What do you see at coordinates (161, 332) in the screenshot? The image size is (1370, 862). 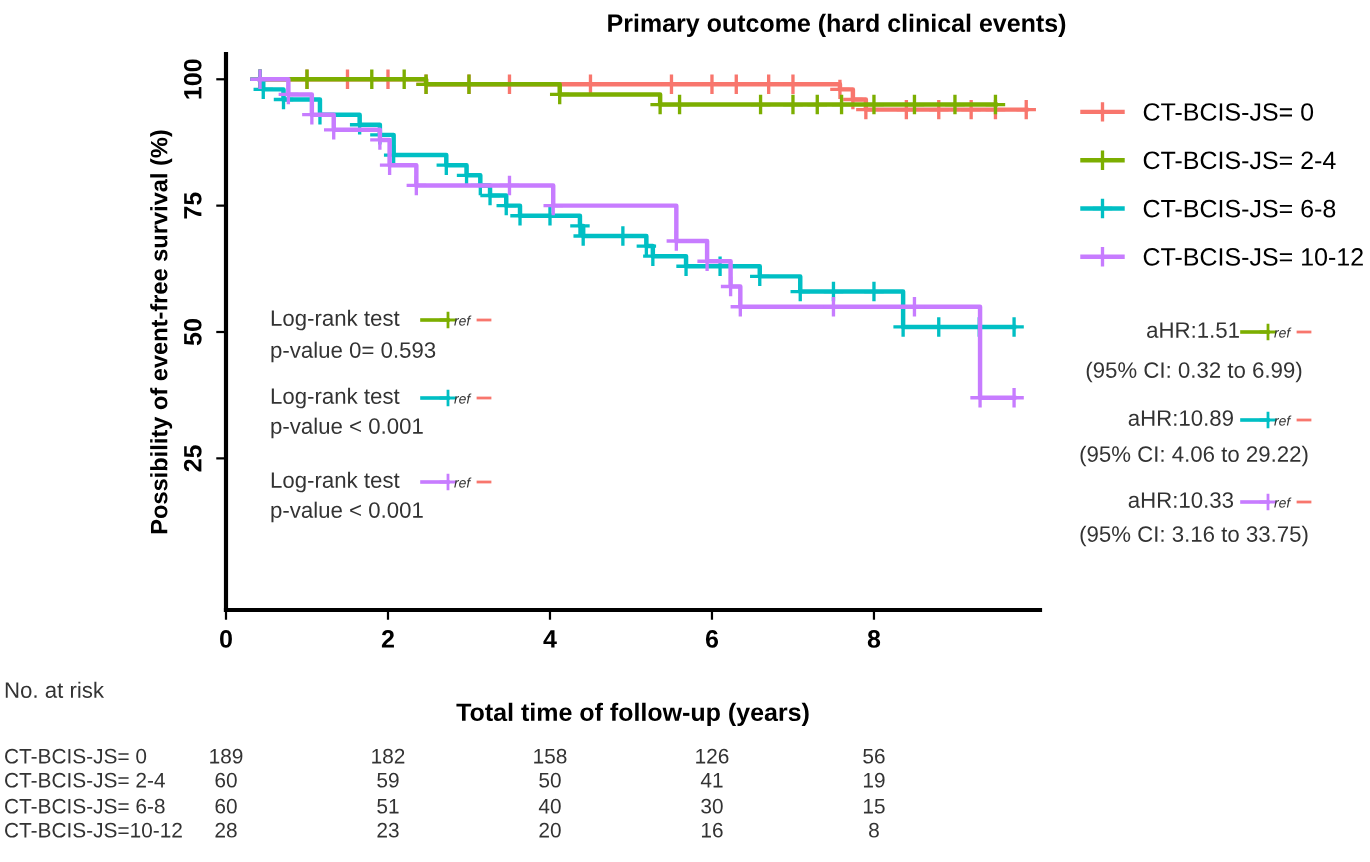 I see `y-axis-title: Possibility of event-free survival (%)` at bounding box center [161, 332].